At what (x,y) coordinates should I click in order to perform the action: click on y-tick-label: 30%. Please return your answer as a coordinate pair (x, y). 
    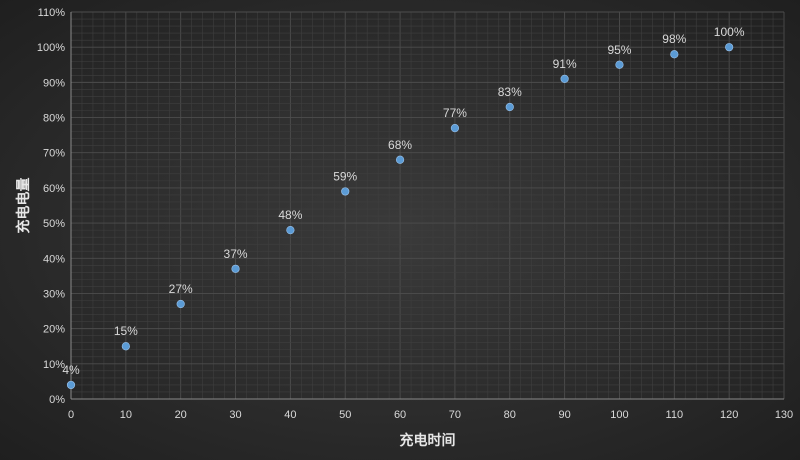
    Looking at the image, I should click on (54, 294).